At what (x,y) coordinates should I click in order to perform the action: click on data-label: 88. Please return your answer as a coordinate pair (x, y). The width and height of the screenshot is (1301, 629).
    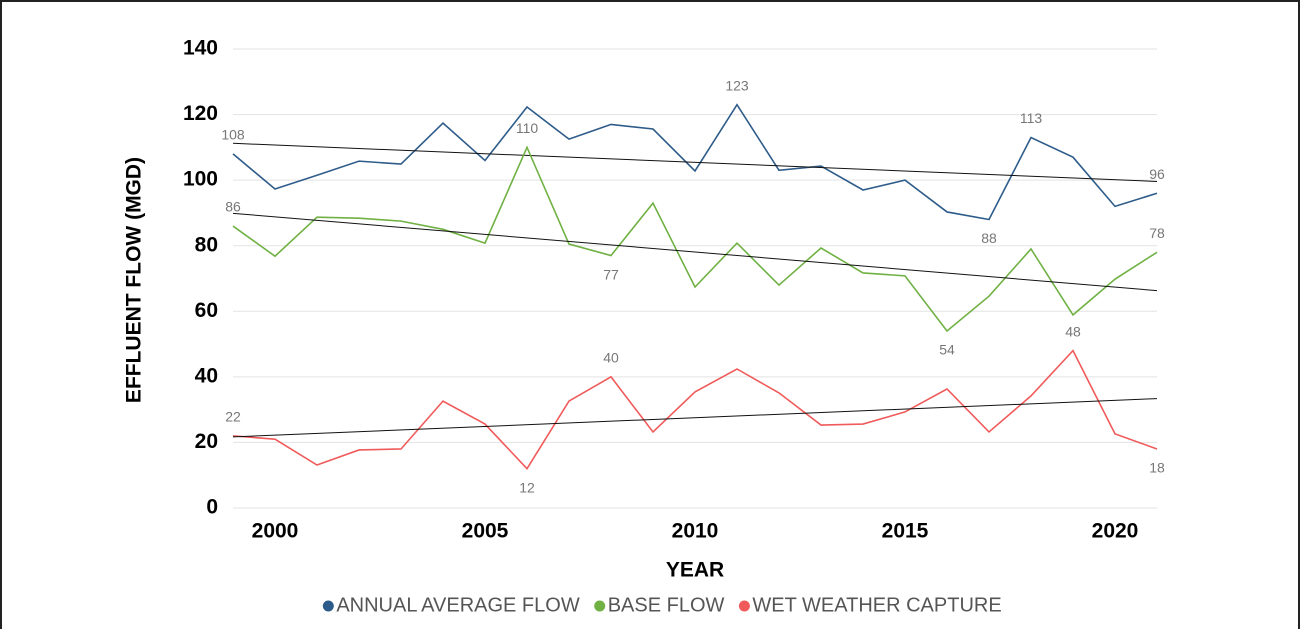
    Looking at the image, I should click on (989, 238).